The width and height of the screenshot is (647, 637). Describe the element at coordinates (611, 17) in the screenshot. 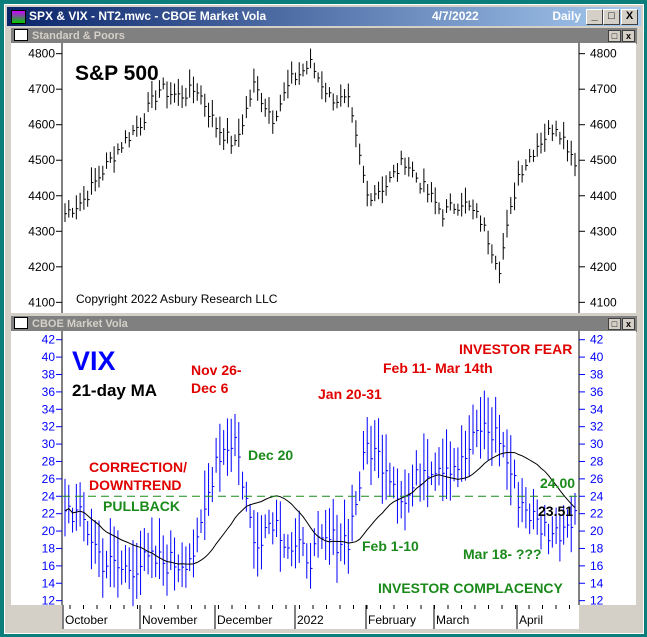

I see `maximize-button: □` at that location.